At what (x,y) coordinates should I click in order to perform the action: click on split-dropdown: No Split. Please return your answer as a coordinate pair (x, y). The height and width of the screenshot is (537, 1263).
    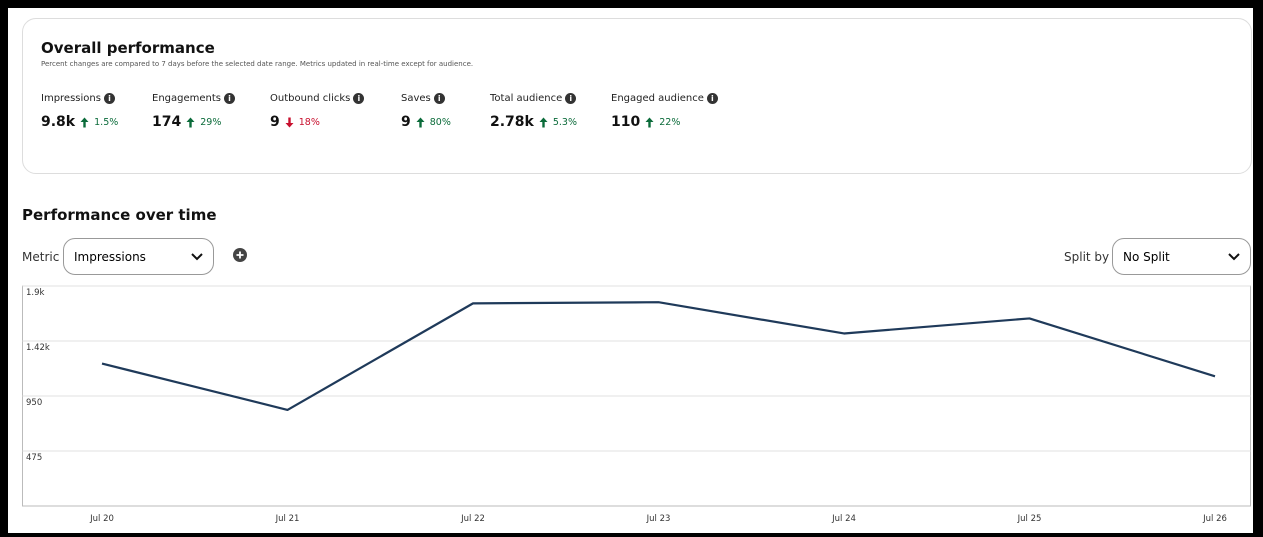
    Looking at the image, I should click on (1181, 256).